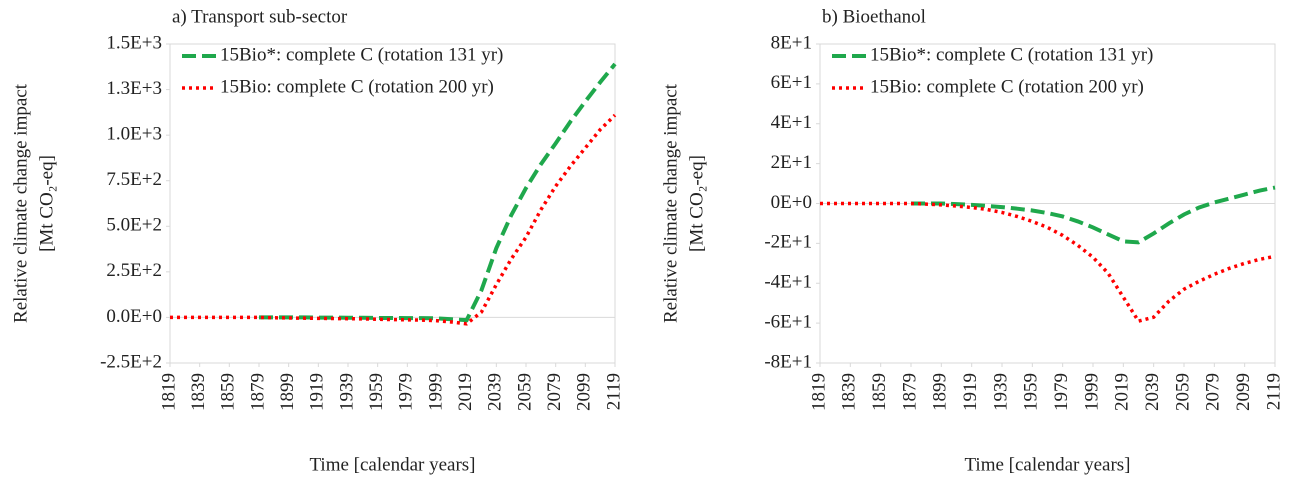 The width and height of the screenshot is (1294, 482). Describe the element at coordinates (788, 361) in the screenshot. I see `y-tick-label: -8E+1` at that location.